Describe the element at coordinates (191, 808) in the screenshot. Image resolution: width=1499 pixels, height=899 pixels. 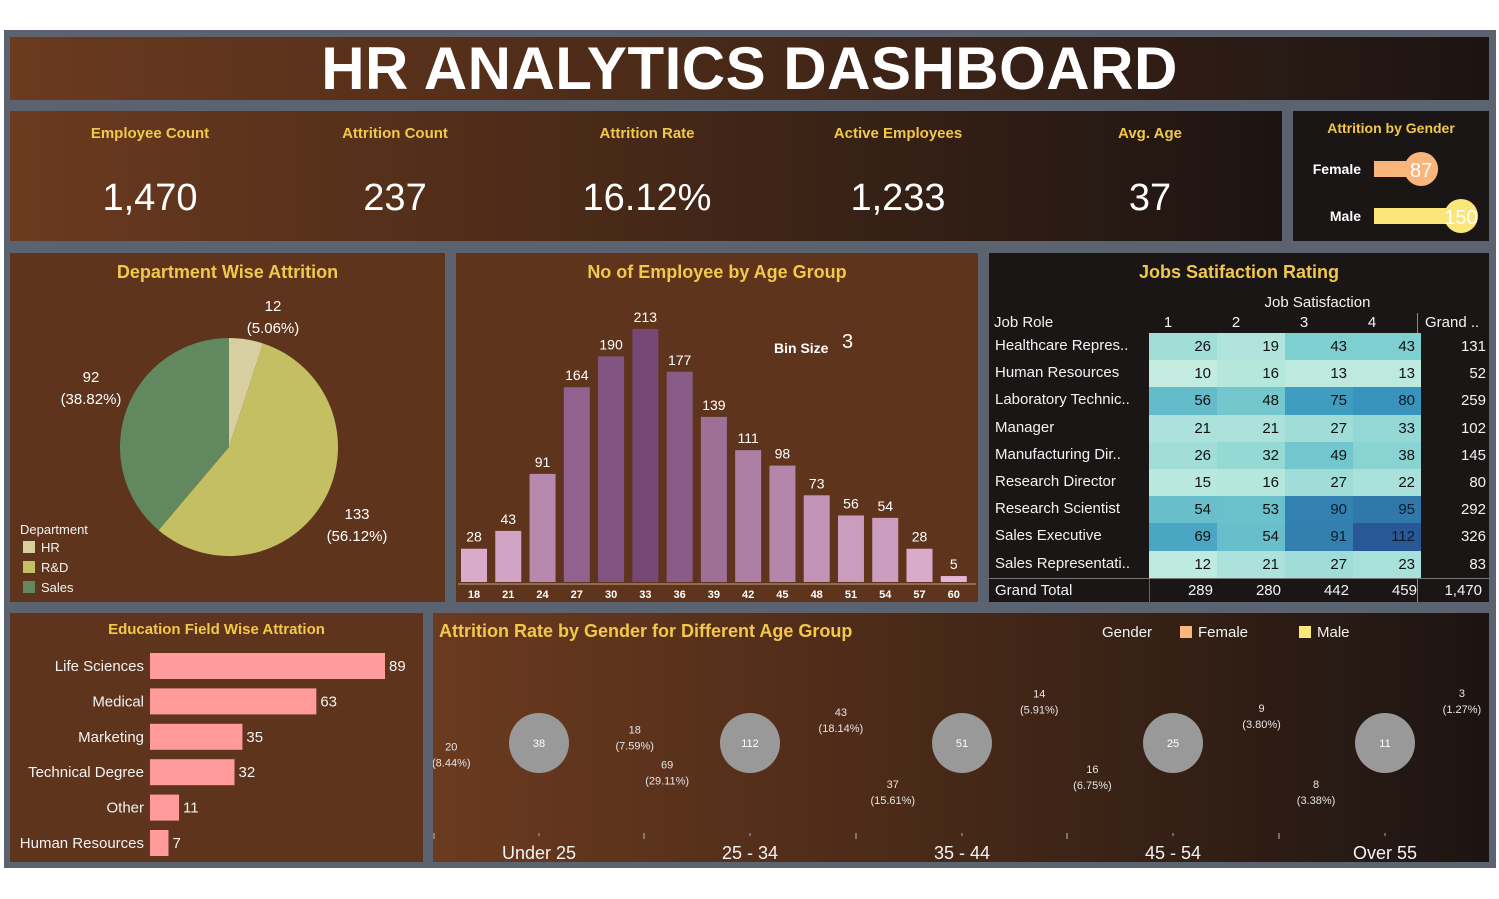
I see `education-bar-value: 11` at that location.